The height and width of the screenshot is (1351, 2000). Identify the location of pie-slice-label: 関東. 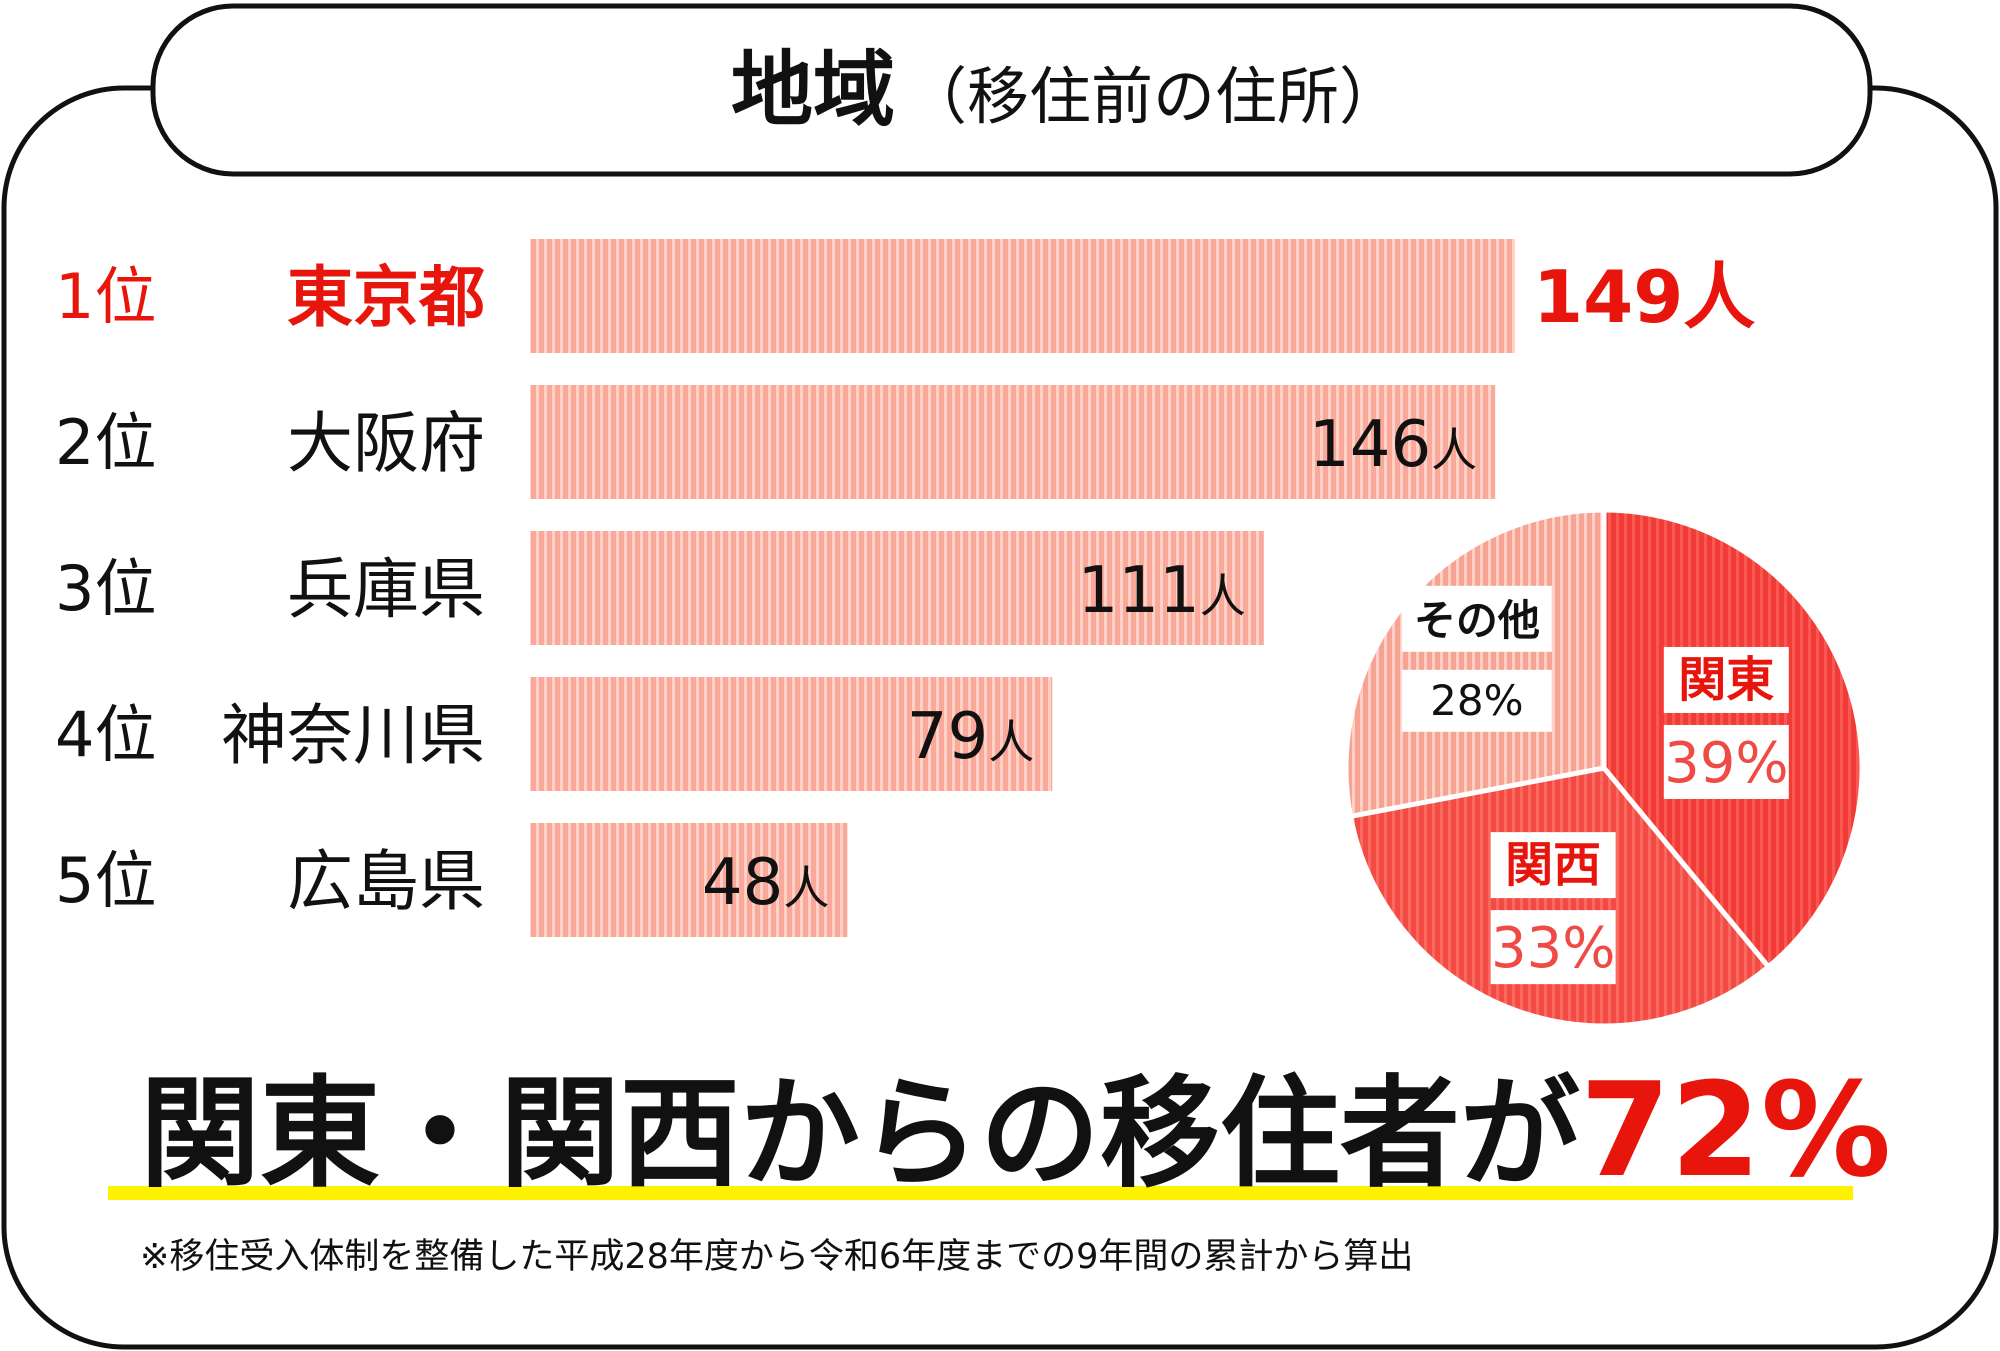
(1726, 680).